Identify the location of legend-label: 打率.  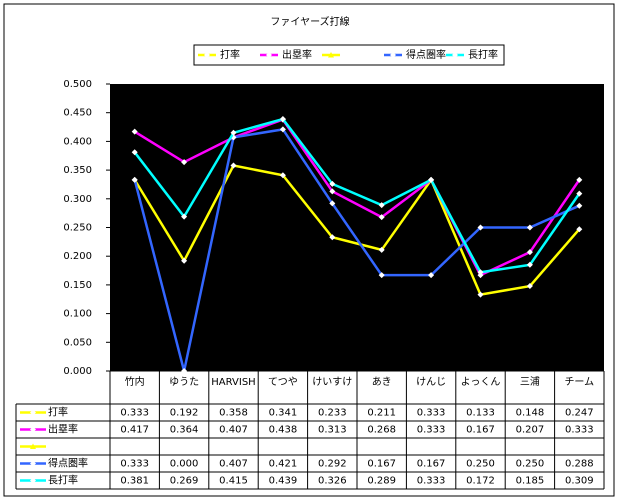
(230, 54).